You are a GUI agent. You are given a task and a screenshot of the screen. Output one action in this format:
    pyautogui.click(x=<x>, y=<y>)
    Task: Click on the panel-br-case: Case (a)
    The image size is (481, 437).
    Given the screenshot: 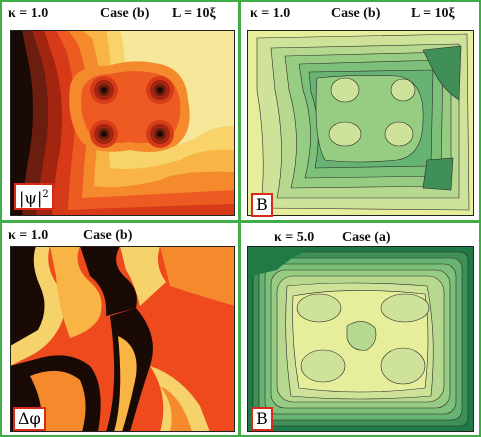 What is the action you would take?
    pyautogui.click(x=366, y=237)
    